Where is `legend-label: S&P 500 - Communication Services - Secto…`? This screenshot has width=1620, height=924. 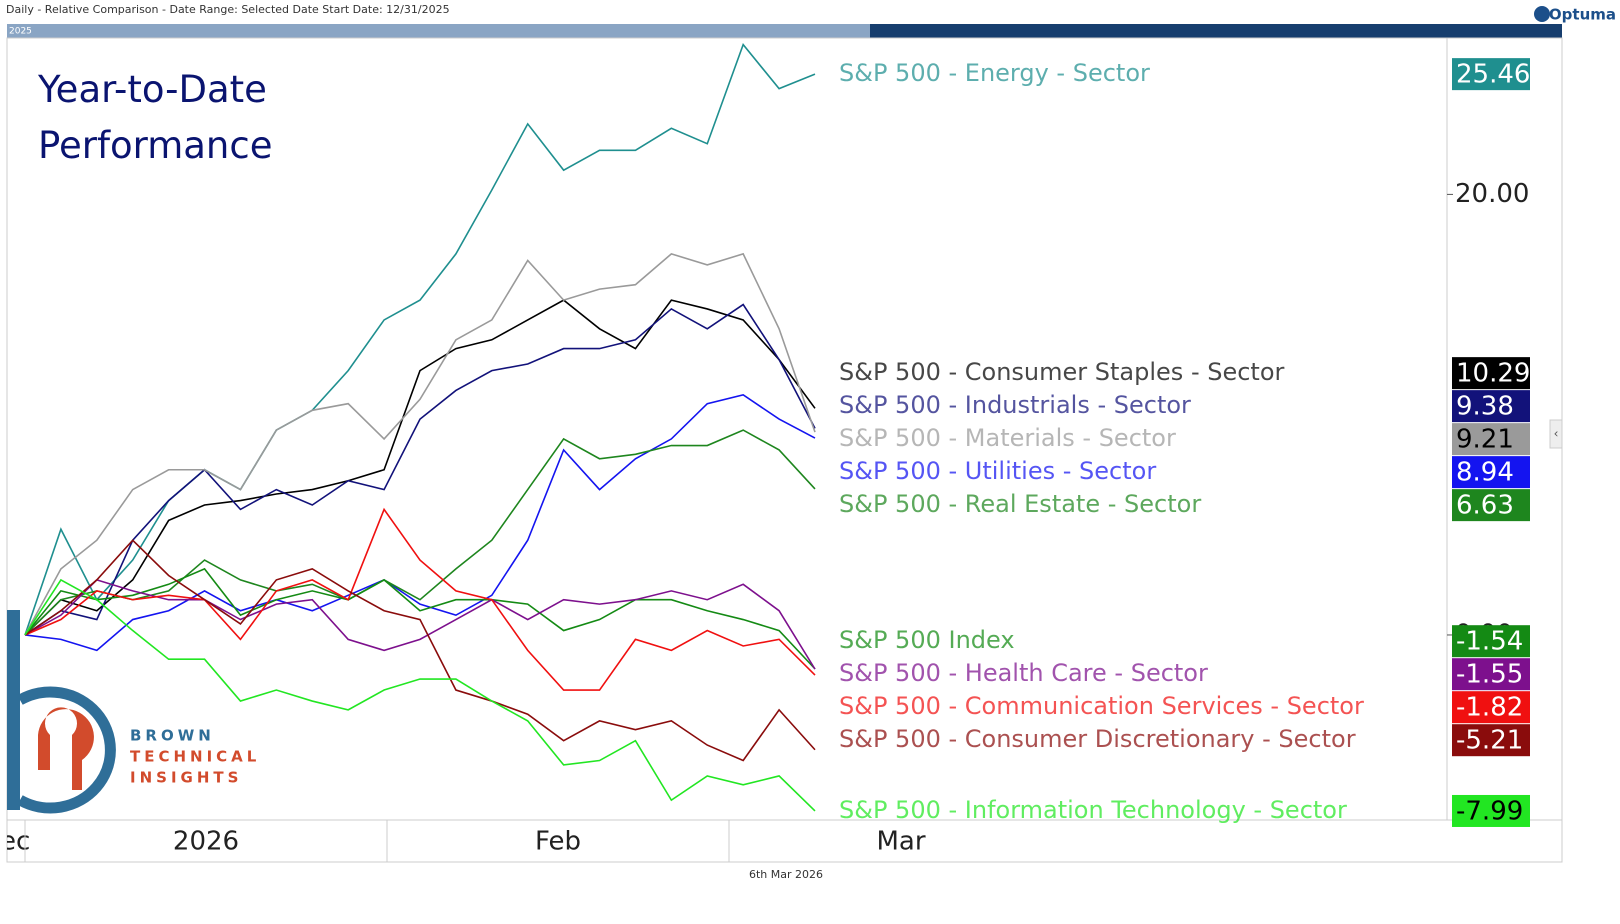 legend-label: S&P 500 - Communication Services - Secto… is located at coordinates (1101, 706).